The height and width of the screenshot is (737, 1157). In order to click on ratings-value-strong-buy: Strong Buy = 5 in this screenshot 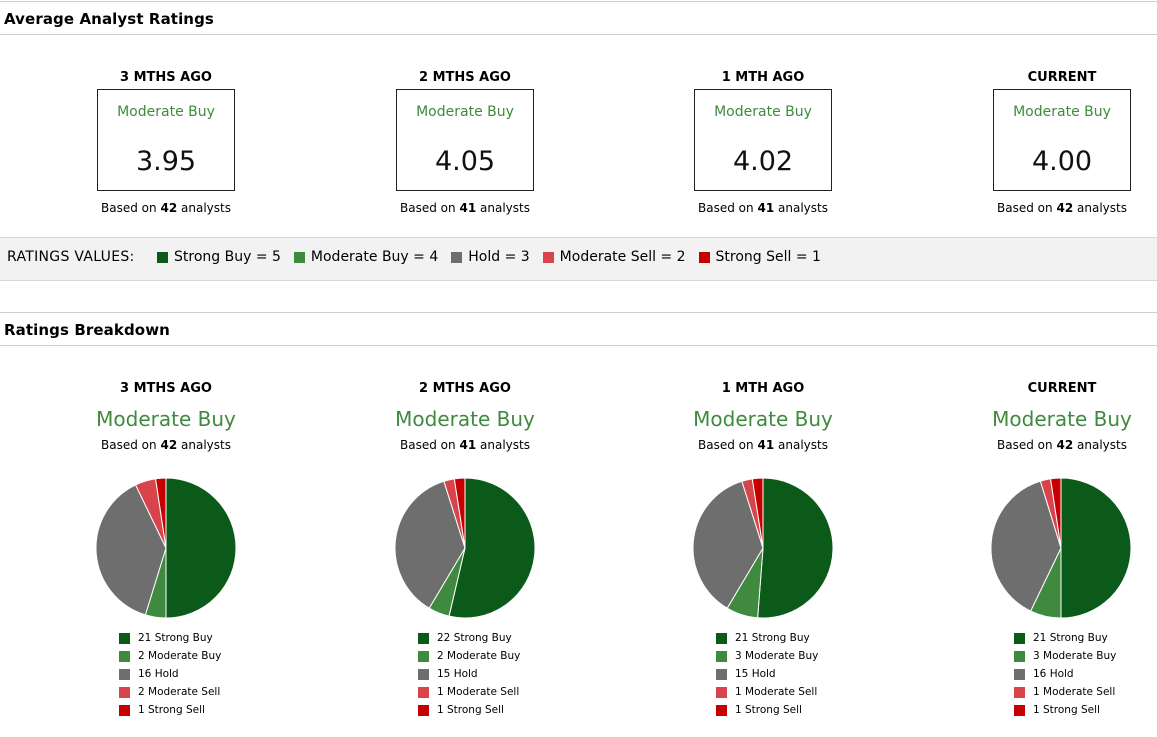, I will do `click(219, 257)`.